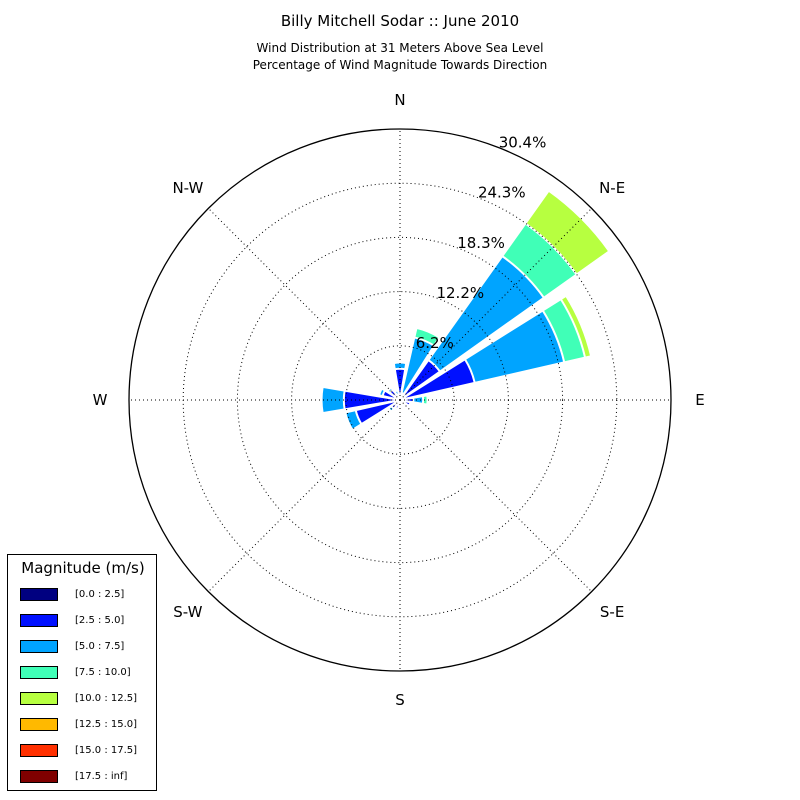 This screenshot has width=800, height=800. What do you see at coordinates (106, 698) in the screenshot?
I see `legend-label: [10.0 : 12.5]` at bounding box center [106, 698].